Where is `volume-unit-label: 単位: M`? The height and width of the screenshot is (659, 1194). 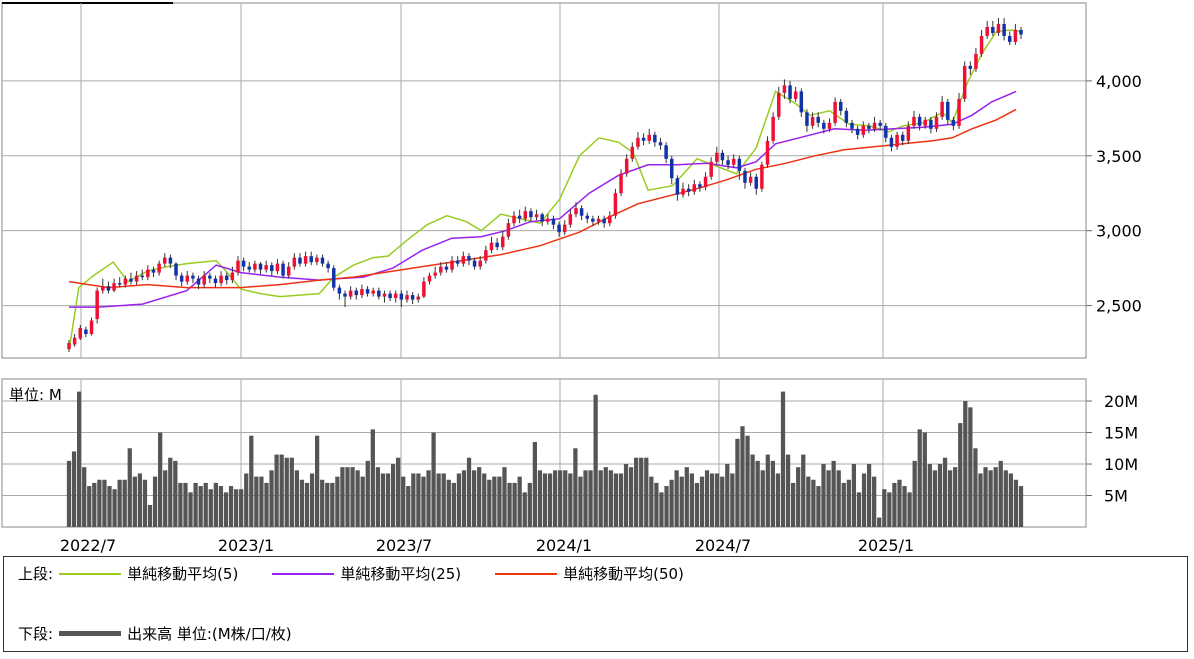
volume-unit-label: 単位: M is located at coordinates (35, 395).